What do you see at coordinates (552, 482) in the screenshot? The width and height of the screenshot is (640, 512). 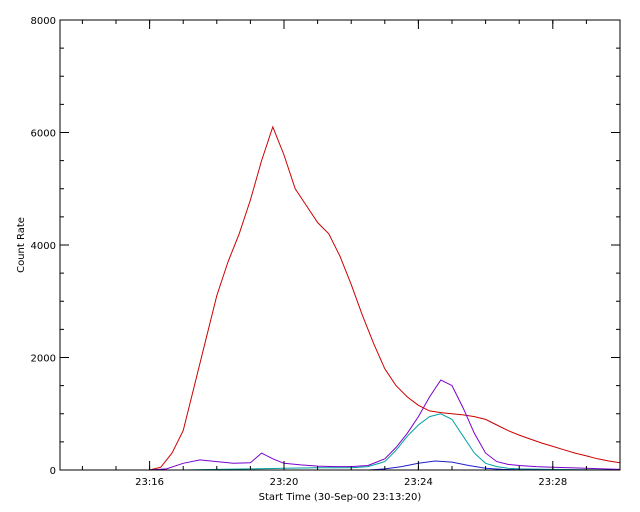 I see `x-tick-label: 23:28` at bounding box center [552, 482].